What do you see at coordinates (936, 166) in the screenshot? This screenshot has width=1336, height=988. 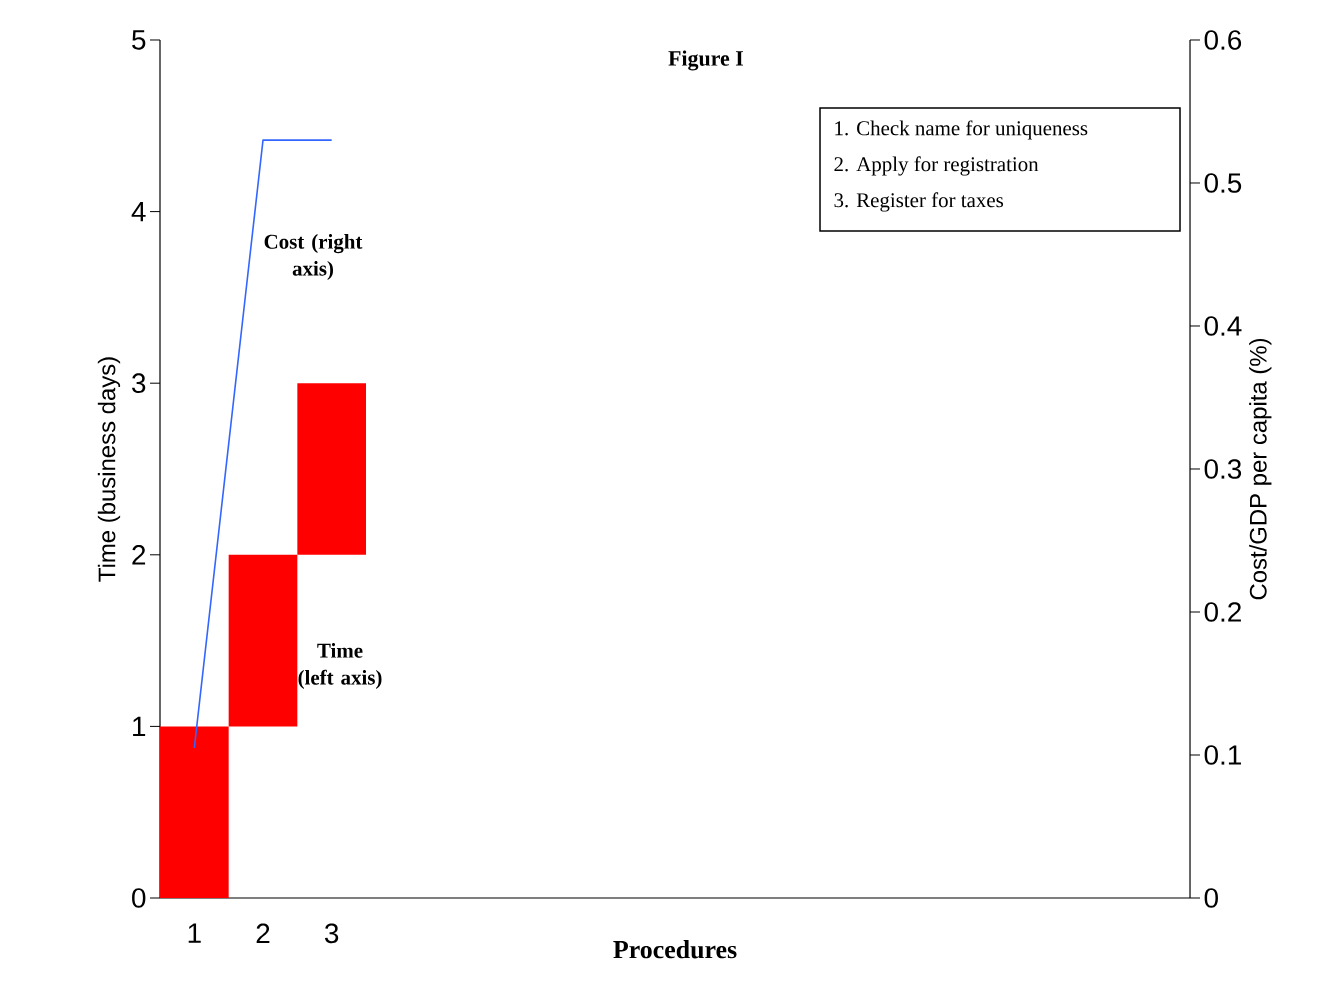 I see `annotation: 2. Apply for registration` at bounding box center [936, 166].